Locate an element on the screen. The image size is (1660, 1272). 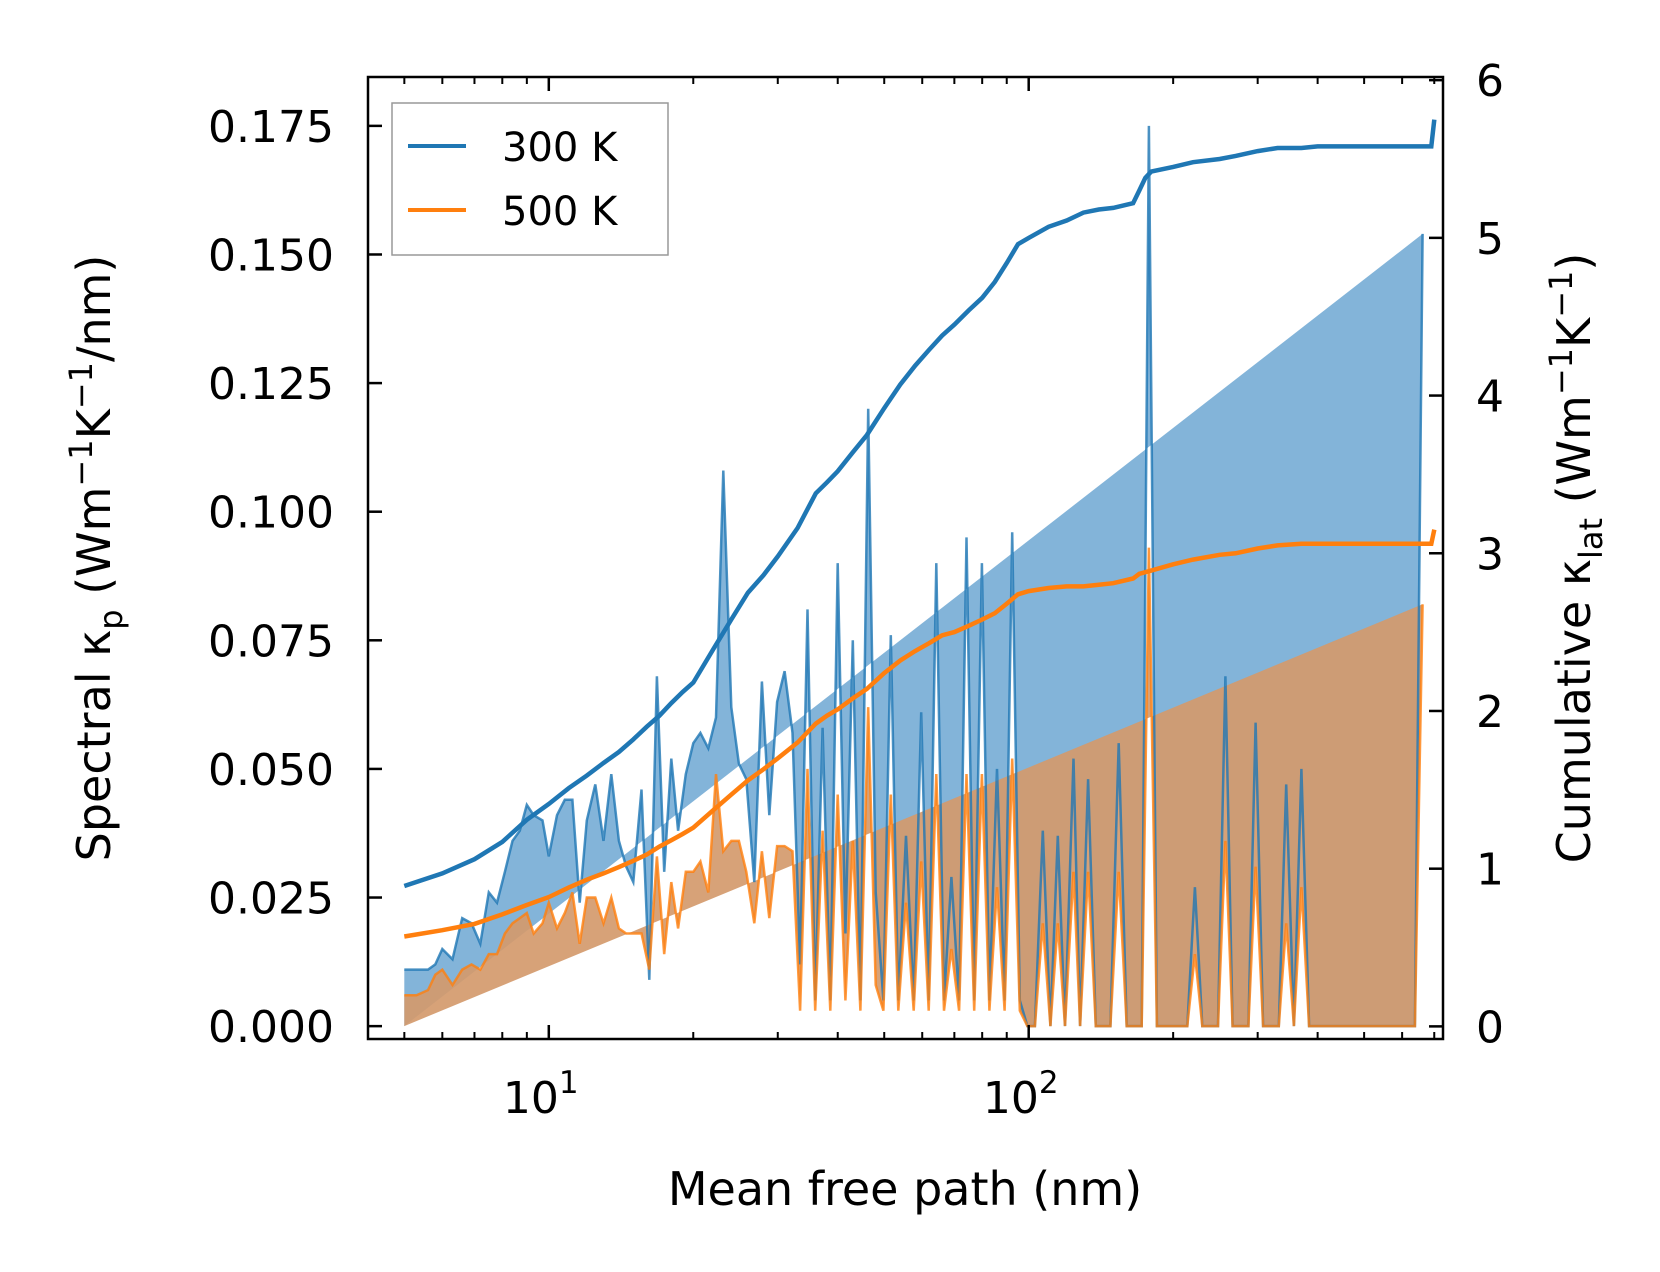
y-left-label-units-a: (Wm is located at coordinates (94, 548).